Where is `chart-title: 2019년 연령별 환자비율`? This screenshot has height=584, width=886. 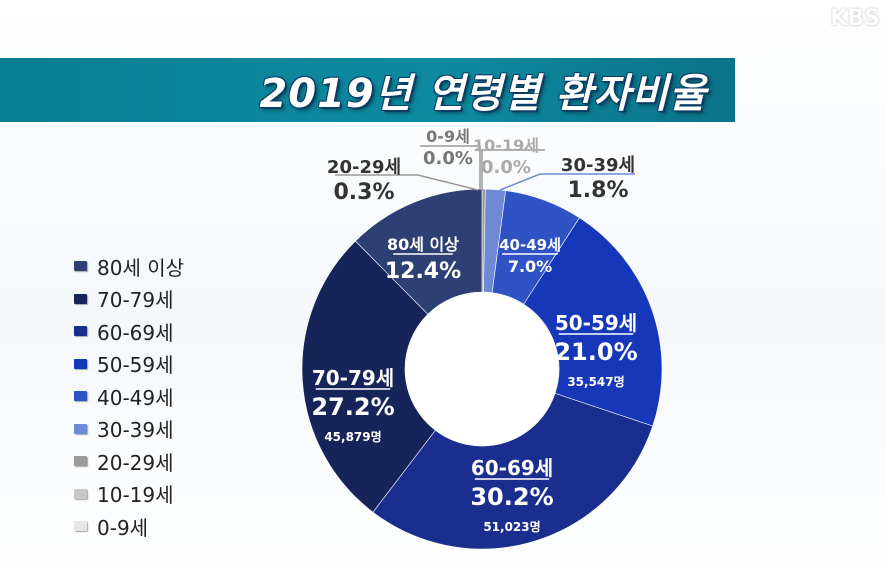
chart-title: 2019년 연령별 환자비율 is located at coordinates (483, 94).